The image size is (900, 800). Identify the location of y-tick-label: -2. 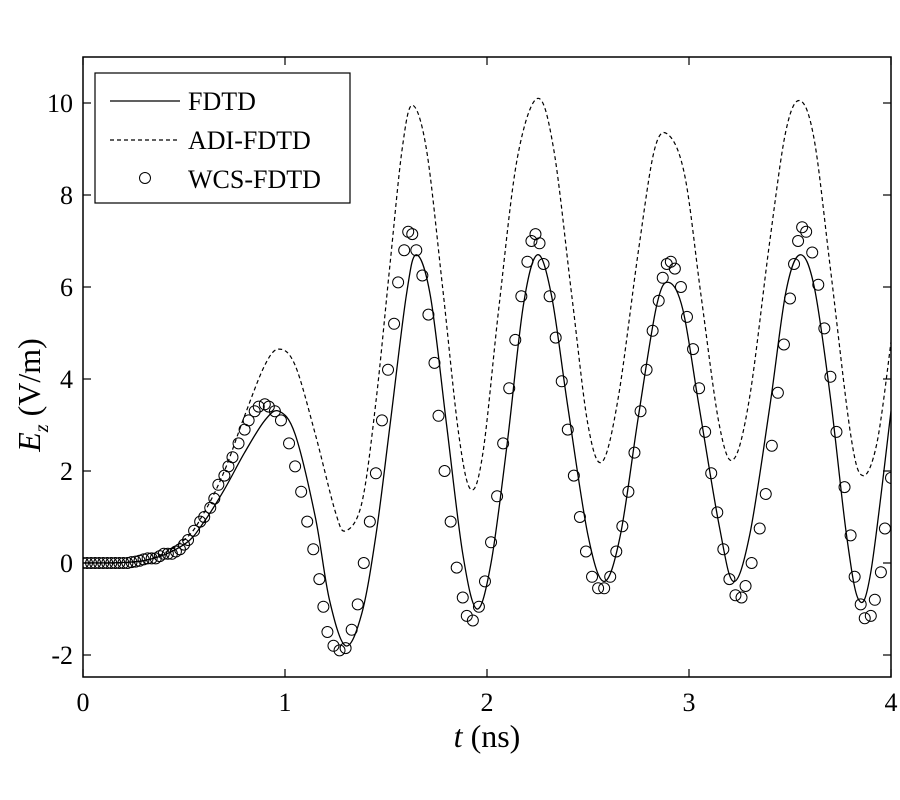
(62, 655).